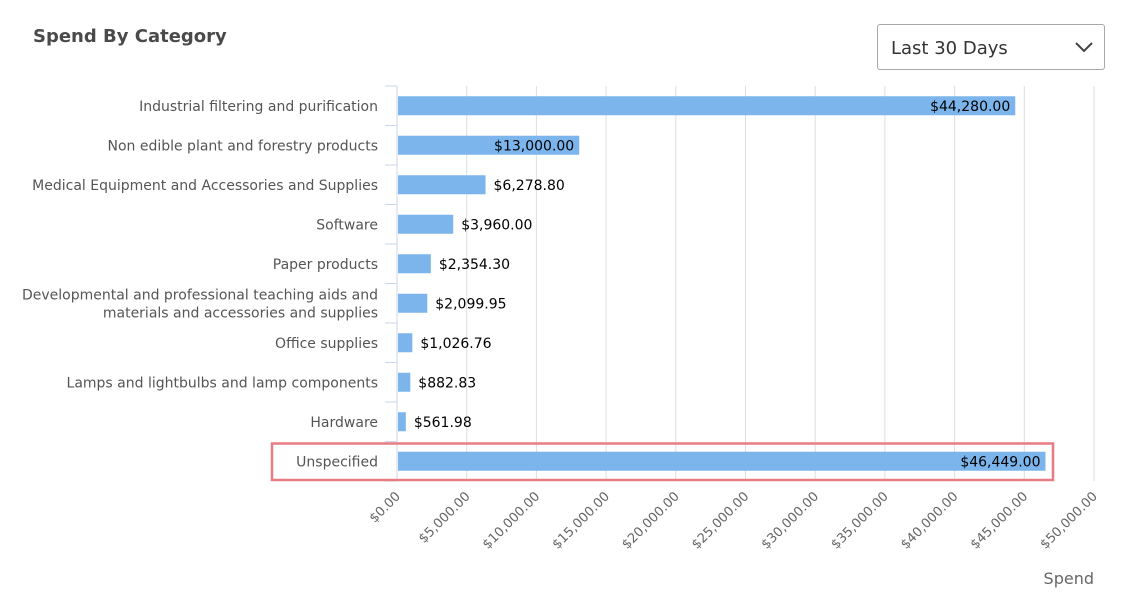 The width and height of the screenshot is (1131, 599). Describe the element at coordinates (242, 146) in the screenshot. I see `y-tick-label: Non edible plant and forestry products` at that location.